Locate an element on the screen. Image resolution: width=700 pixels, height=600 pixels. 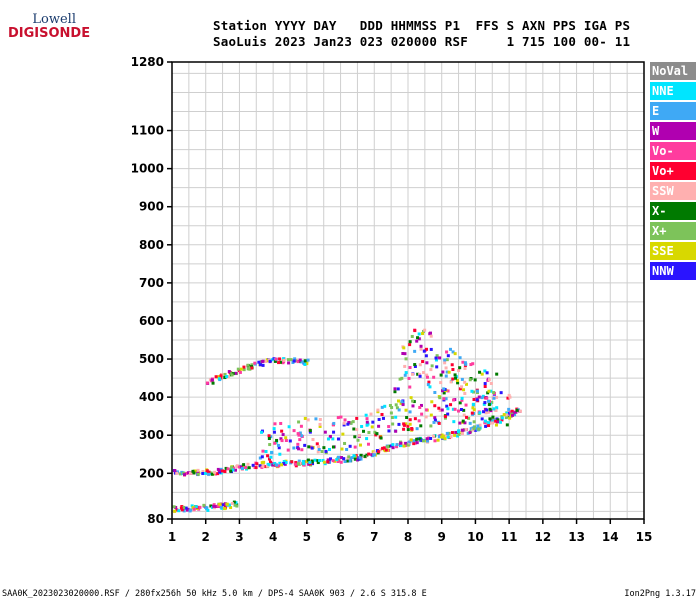
logo-line1: Lowell is located at coordinates (54, 19).